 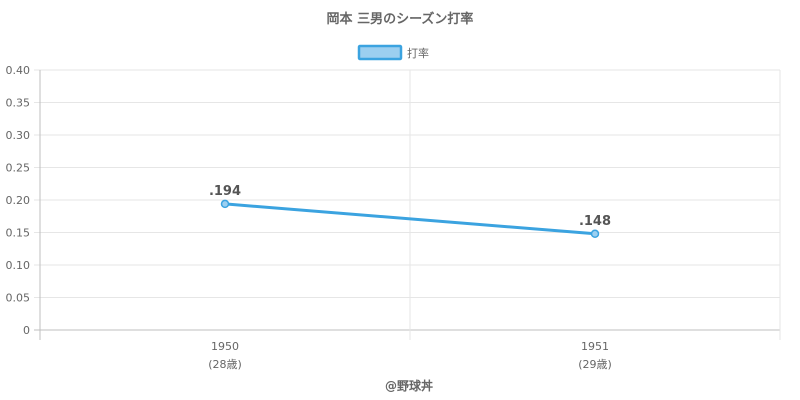 I want to click on y-tick-label: 0, so click(x=26, y=330).